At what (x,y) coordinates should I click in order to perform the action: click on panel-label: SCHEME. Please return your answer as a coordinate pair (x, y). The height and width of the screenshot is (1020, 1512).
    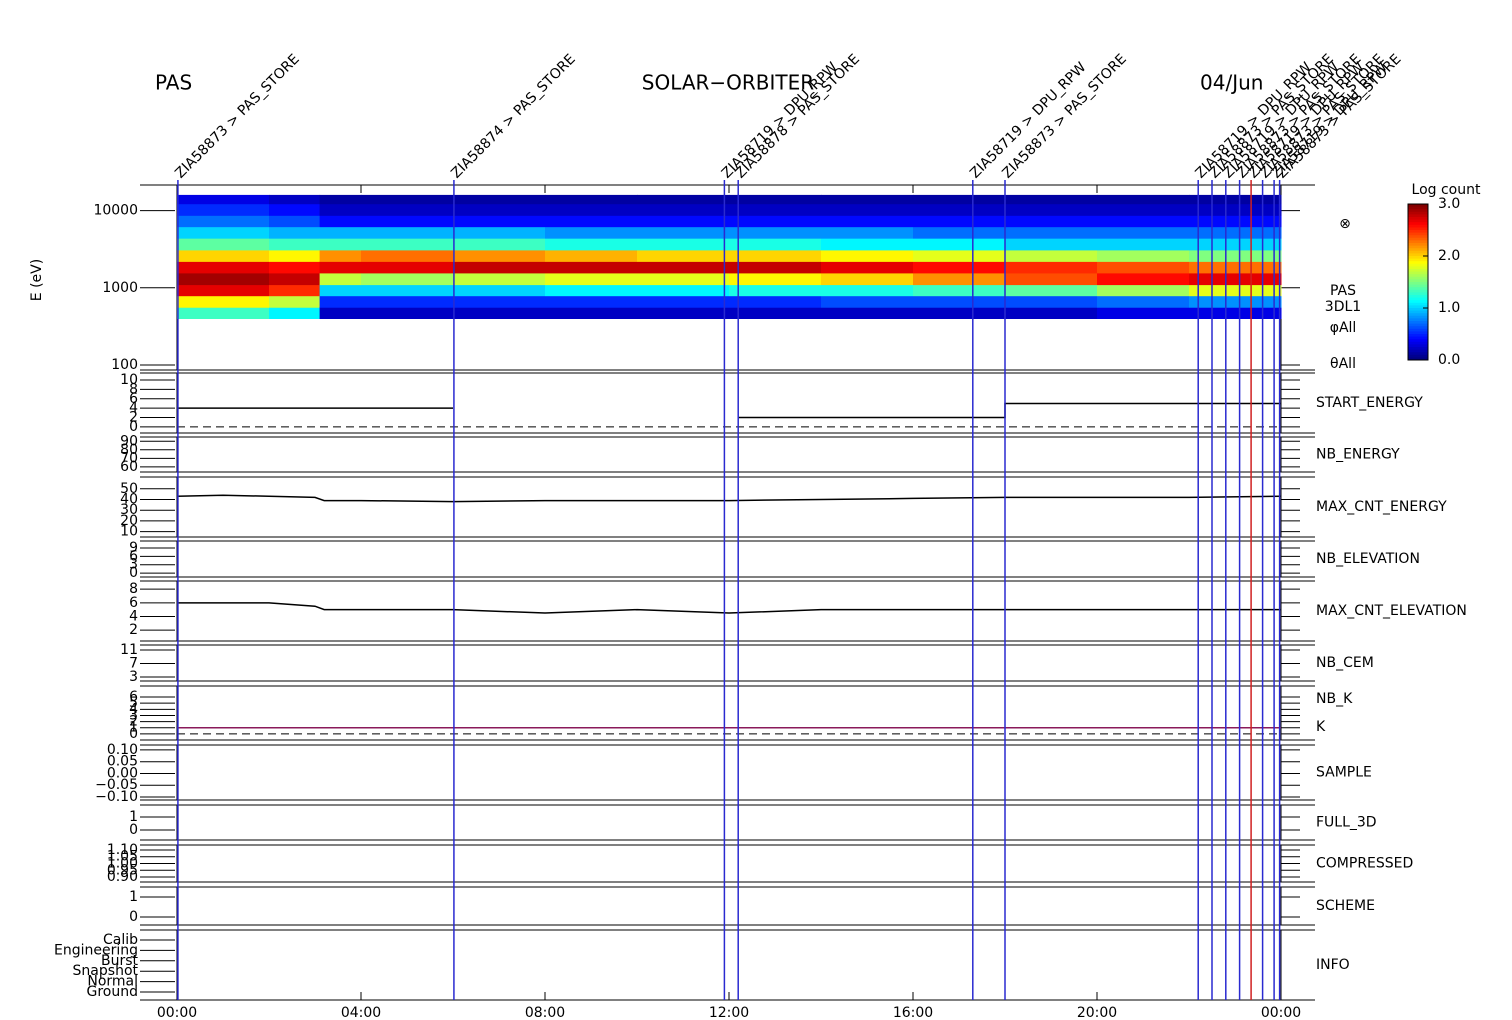
    Looking at the image, I should click on (1345, 906).